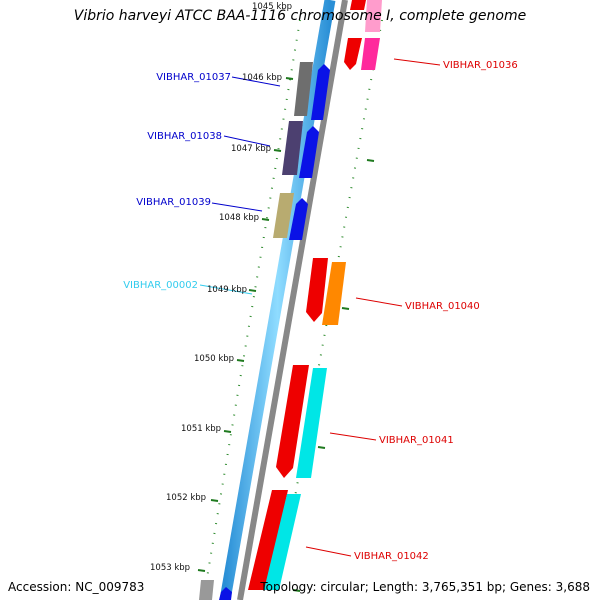  What do you see at coordinates (186, 498) in the screenshot?
I see `tick-label: 1052 kbp` at bounding box center [186, 498].